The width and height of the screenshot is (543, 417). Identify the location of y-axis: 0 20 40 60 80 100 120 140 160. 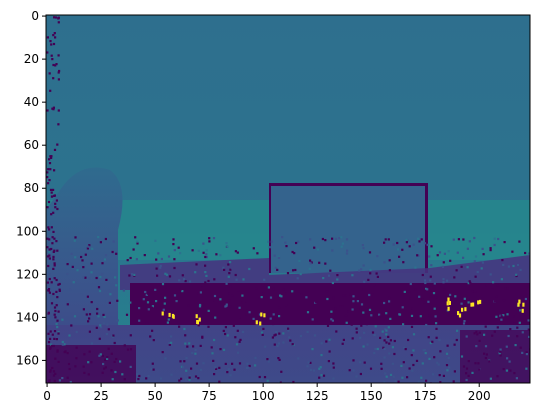
(31, 188).